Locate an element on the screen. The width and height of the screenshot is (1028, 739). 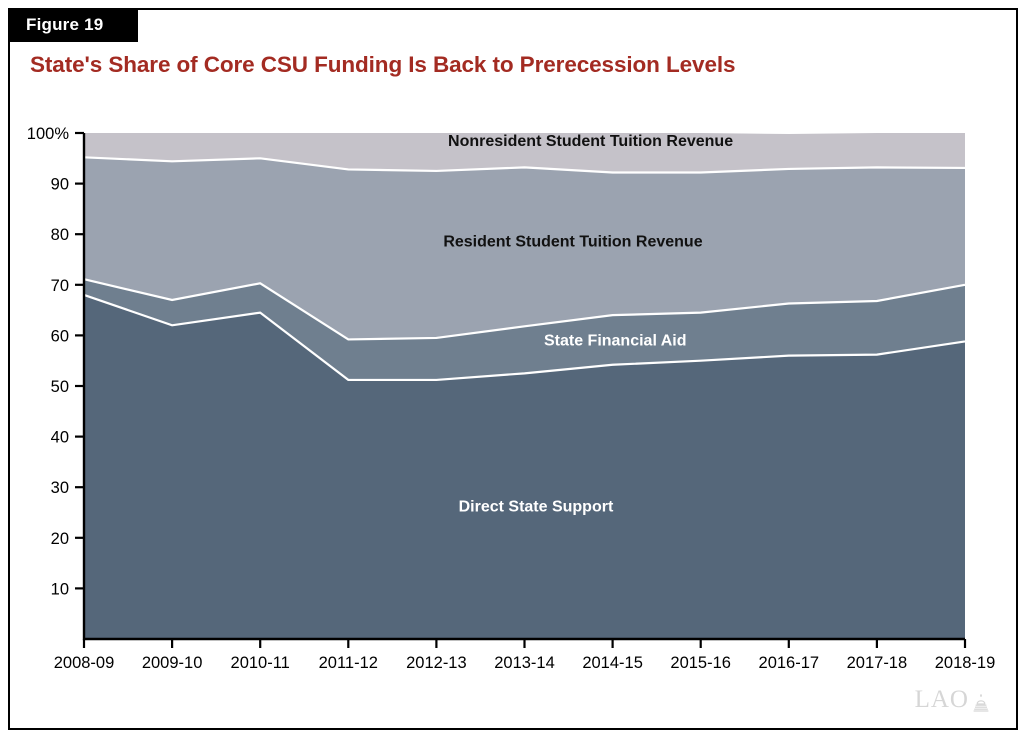
y-axis-label: 10 is located at coordinates (60, 589).